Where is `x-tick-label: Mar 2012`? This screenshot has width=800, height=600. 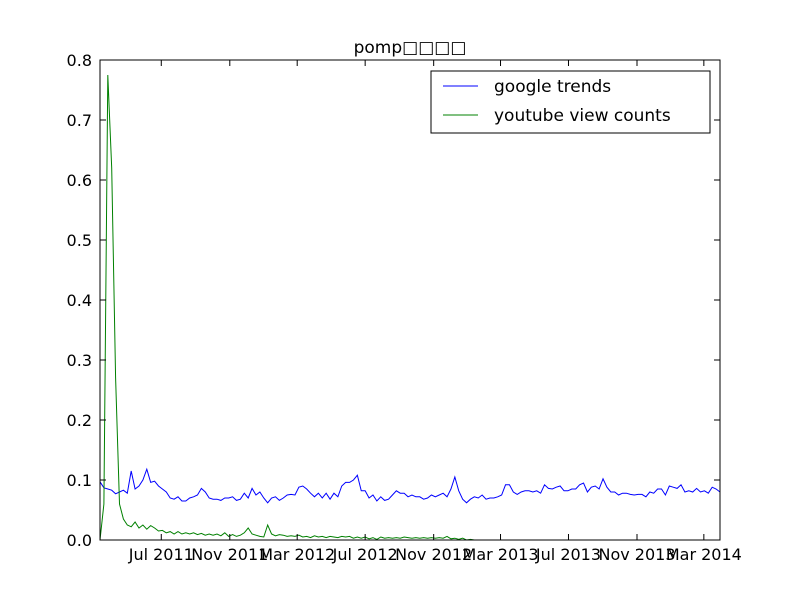 x-tick-label: Mar 2012 is located at coordinates (297, 554).